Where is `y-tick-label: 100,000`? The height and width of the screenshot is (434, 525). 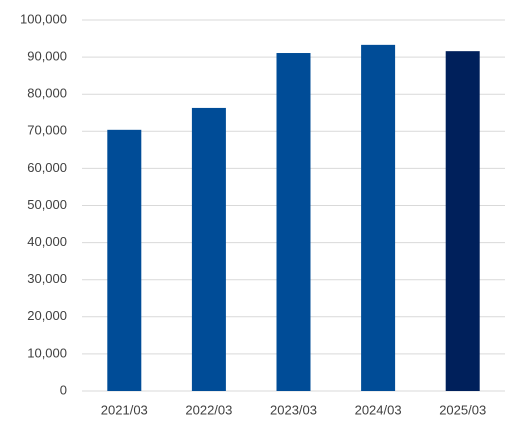
y-tick-label: 100,000 is located at coordinates (43, 18).